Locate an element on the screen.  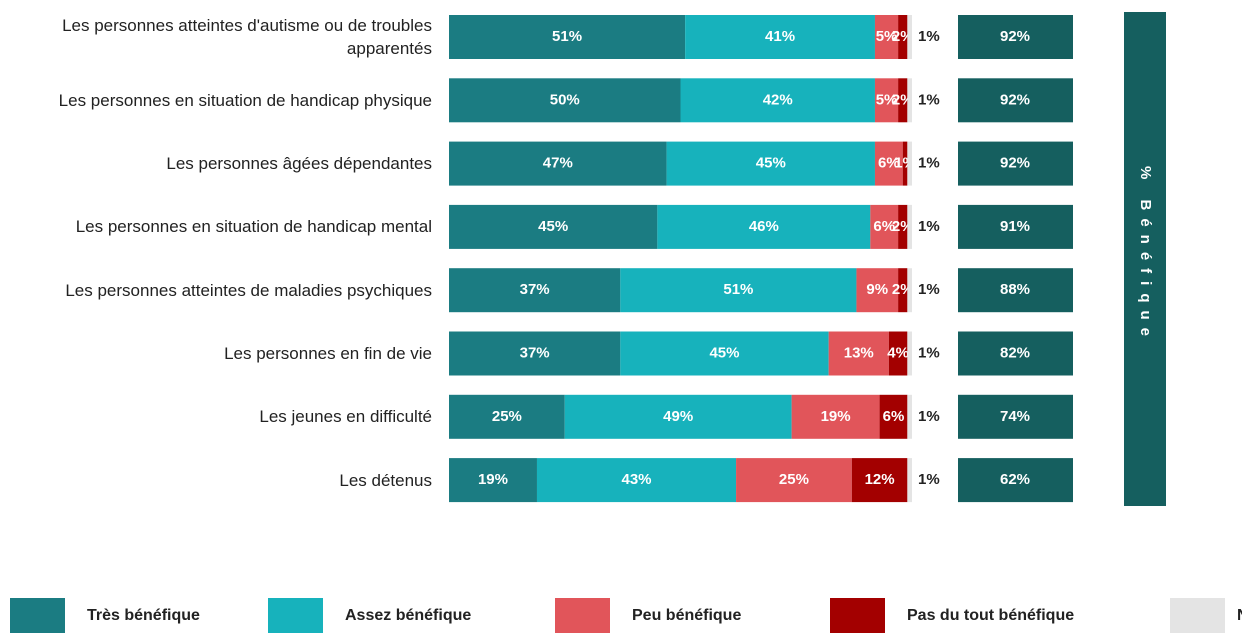
value-label: 42% is located at coordinates (778, 99).